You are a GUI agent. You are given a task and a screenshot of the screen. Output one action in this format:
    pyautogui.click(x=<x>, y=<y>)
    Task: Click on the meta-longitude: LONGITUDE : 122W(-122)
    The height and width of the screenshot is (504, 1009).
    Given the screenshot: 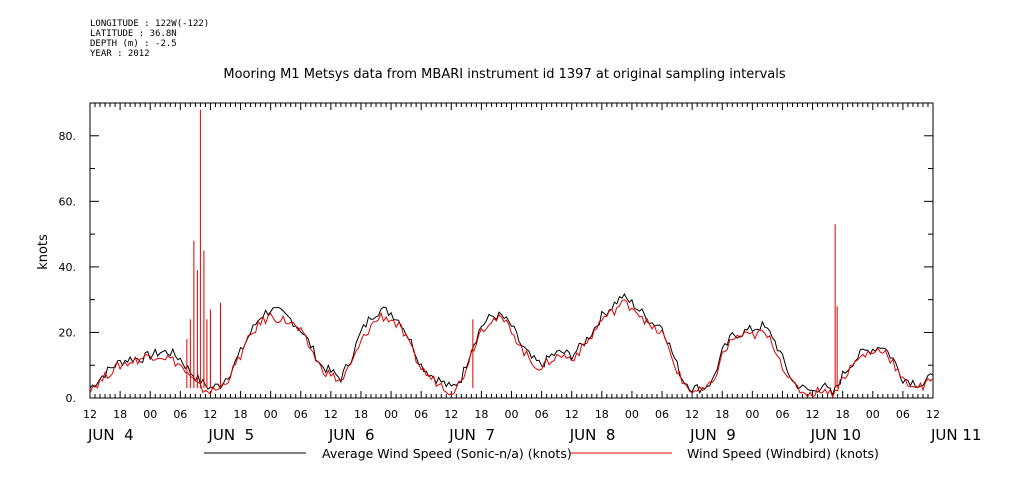 What is the action you would take?
    pyautogui.click(x=150, y=24)
    